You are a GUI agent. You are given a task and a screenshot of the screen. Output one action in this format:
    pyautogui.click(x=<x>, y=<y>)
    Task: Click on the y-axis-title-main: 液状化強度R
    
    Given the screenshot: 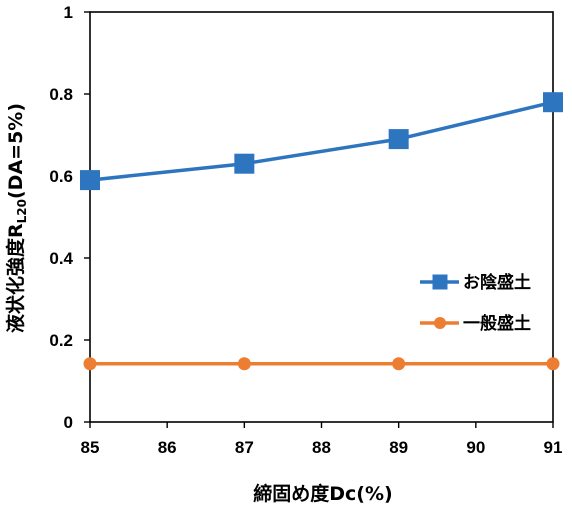 What is the action you would take?
    pyautogui.click(x=15, y=278)
    